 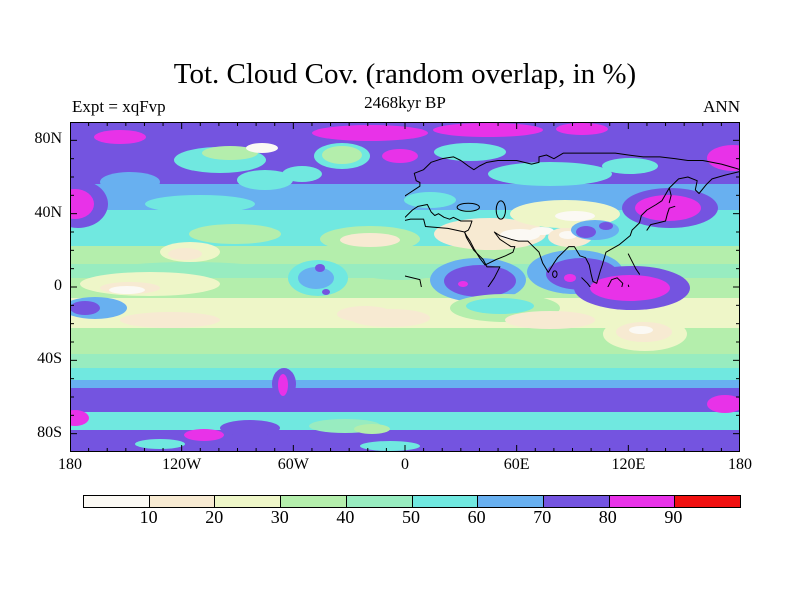 What do you see at coordinates (628, 464) in the screenshot?
I see `x-axis-tick-label: 120E` at bounding box center [628, 464].